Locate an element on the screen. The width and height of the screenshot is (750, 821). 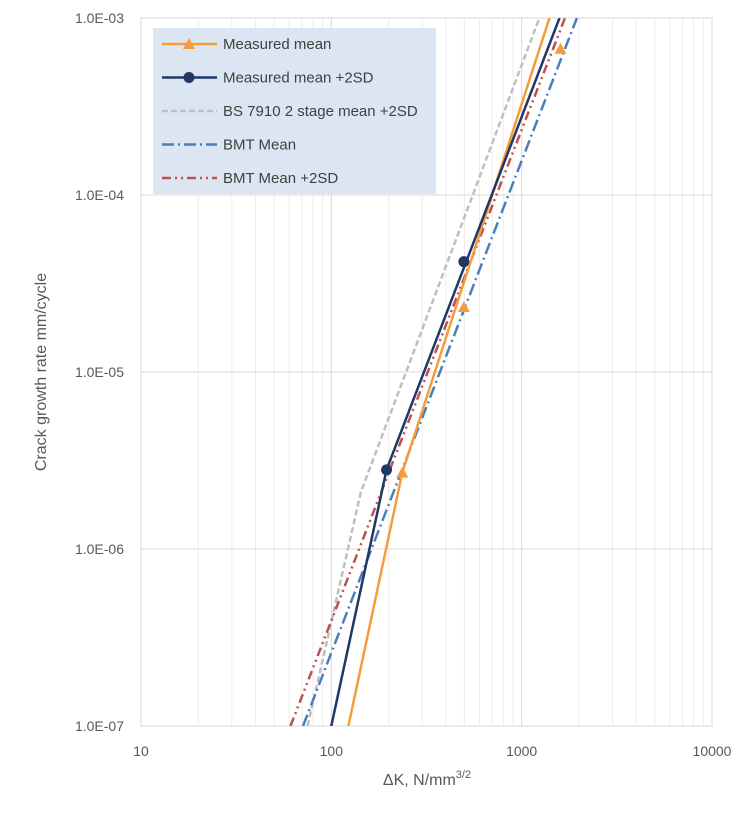
y-tick-label: 1.0E-07 is located at coordinates (99, 726).